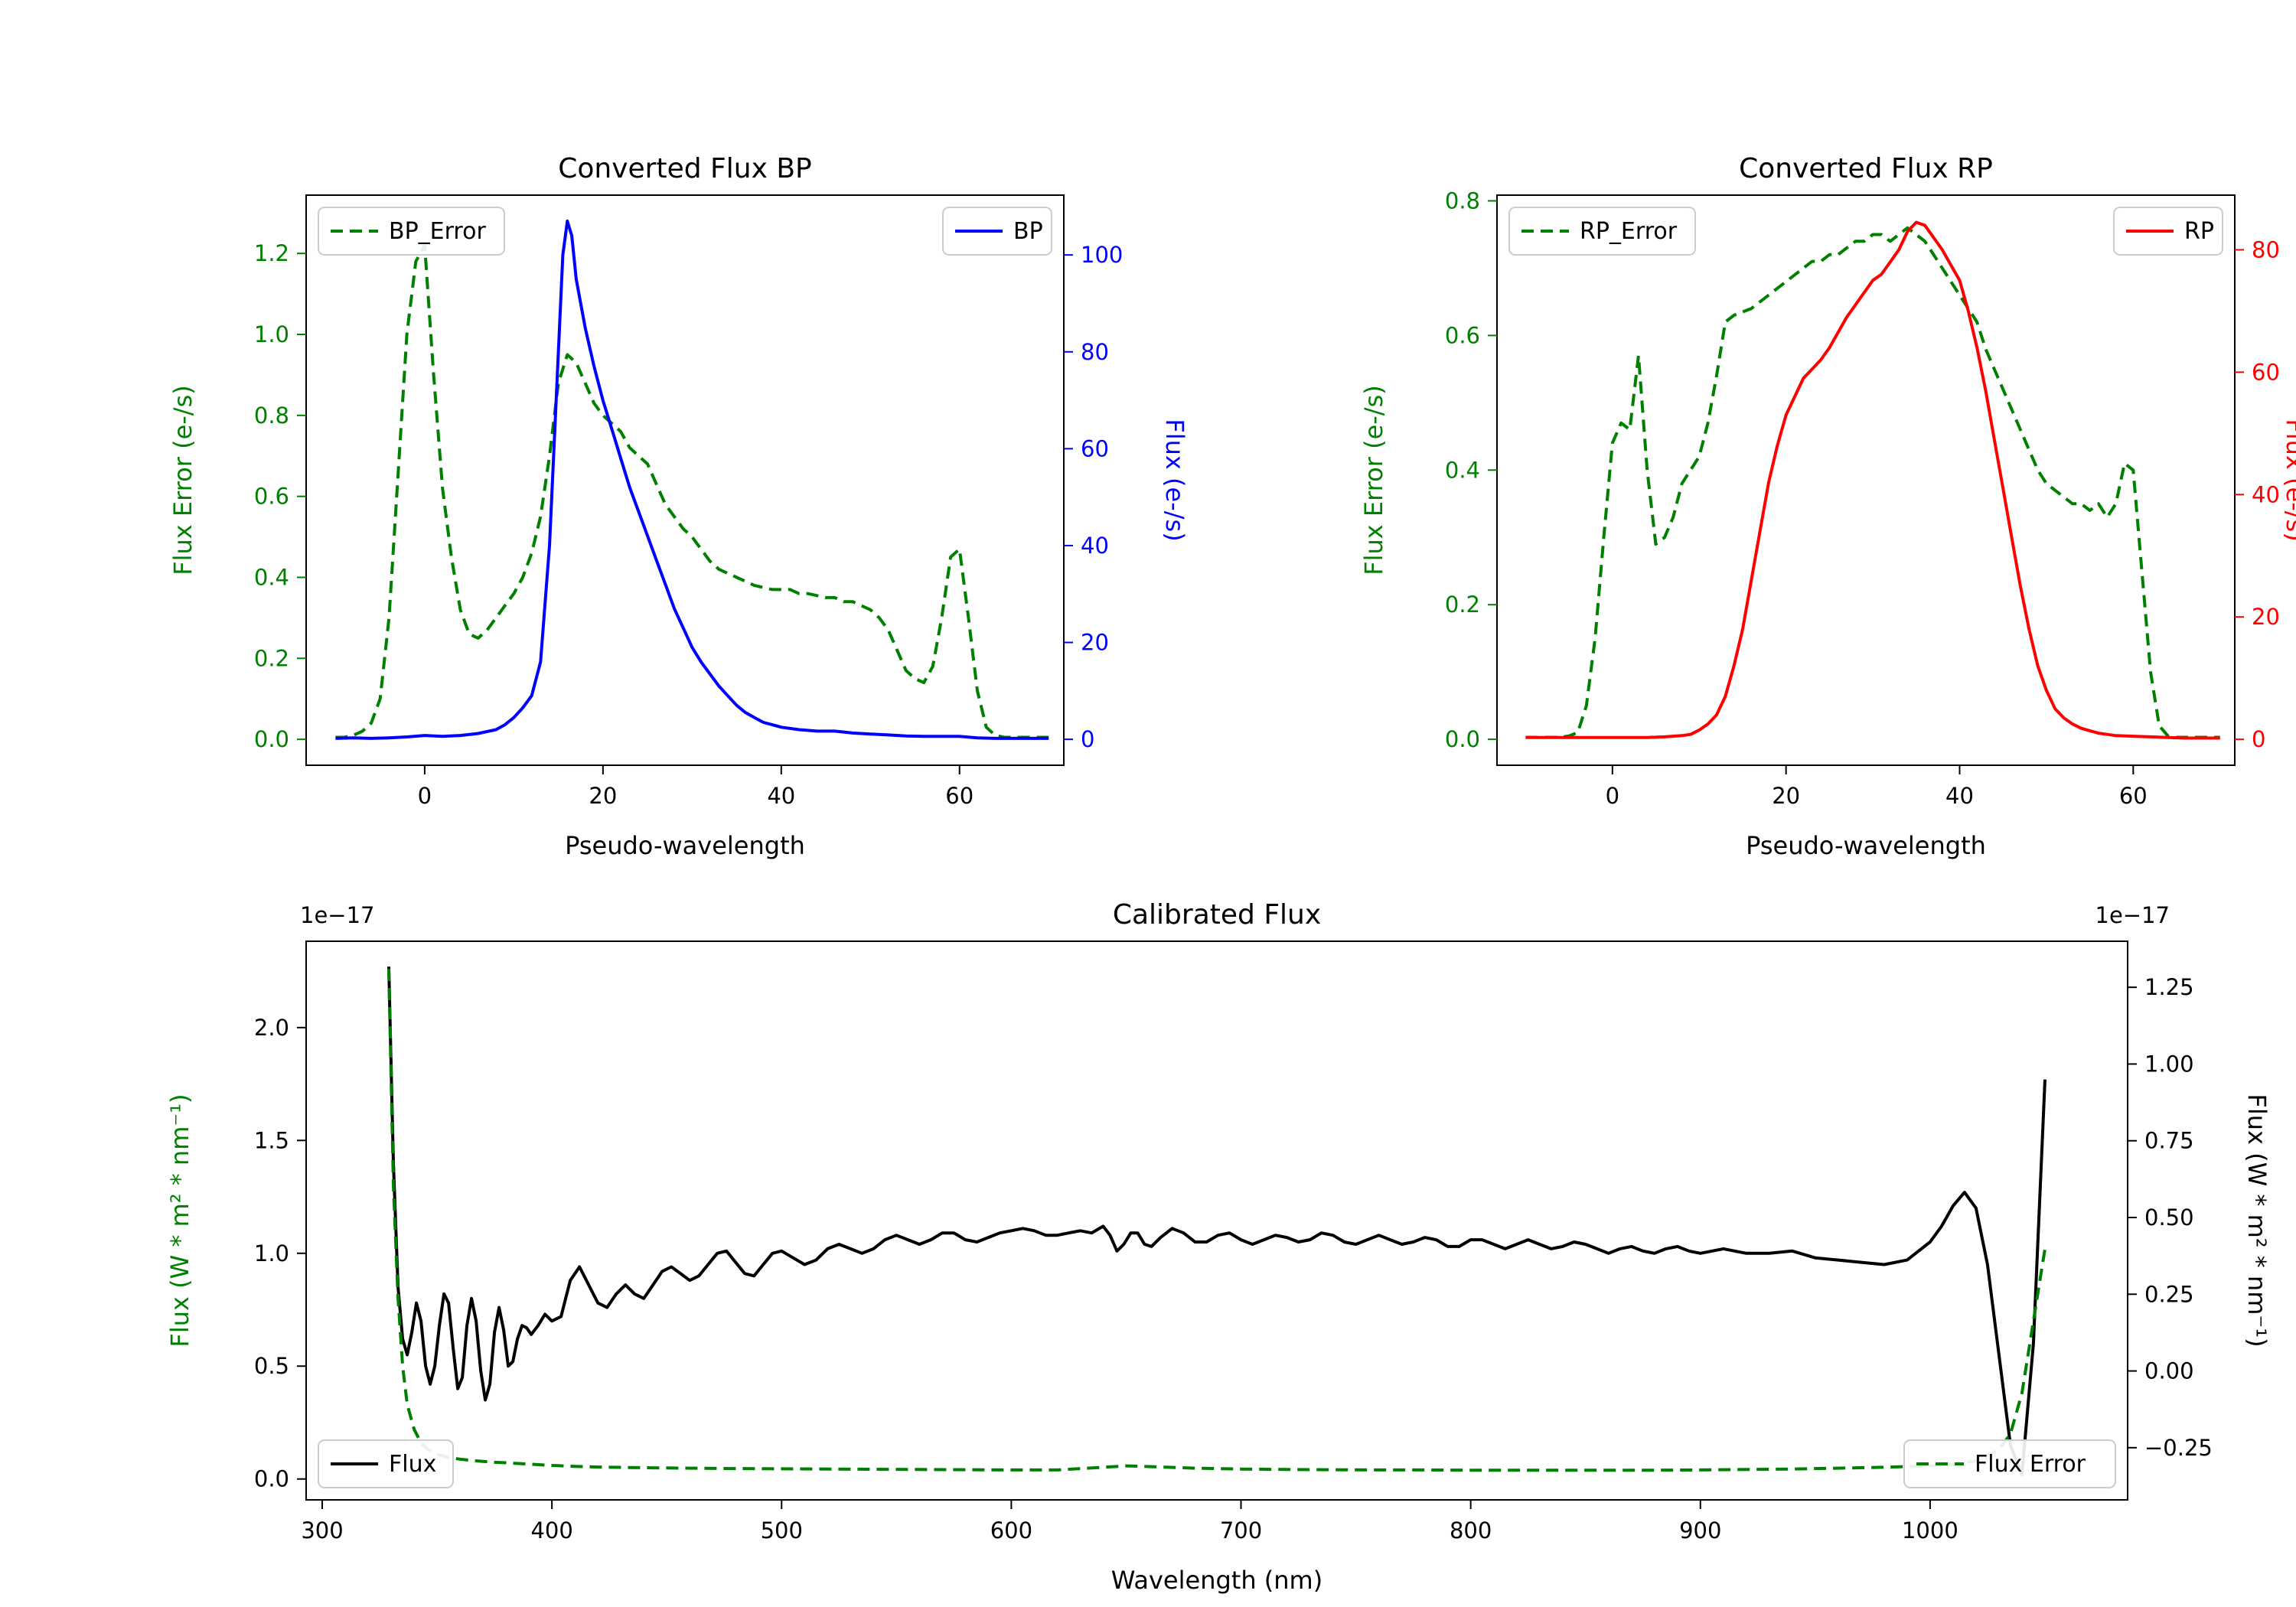 The image size is (2296, 1607). What do you see at coordinates (2169, 1371) in the screenshot?
I see `svg-text: 0.00` at bounding box center [2169, 1371].